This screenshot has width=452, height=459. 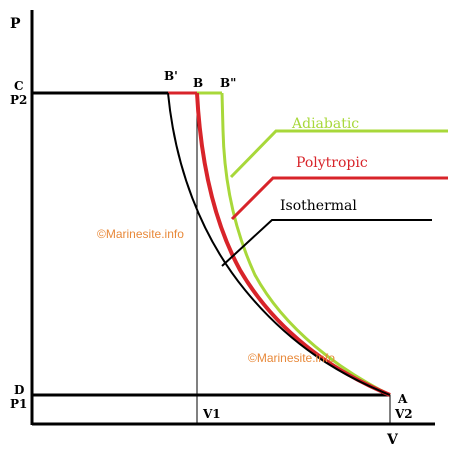 I want to click on point-c-label: C, so click(x=19, y=86).